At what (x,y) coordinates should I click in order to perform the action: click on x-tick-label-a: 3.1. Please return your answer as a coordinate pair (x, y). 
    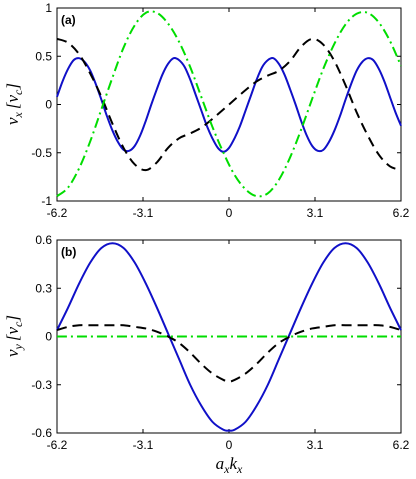
    Looking at the image, I should click on (315, 213).